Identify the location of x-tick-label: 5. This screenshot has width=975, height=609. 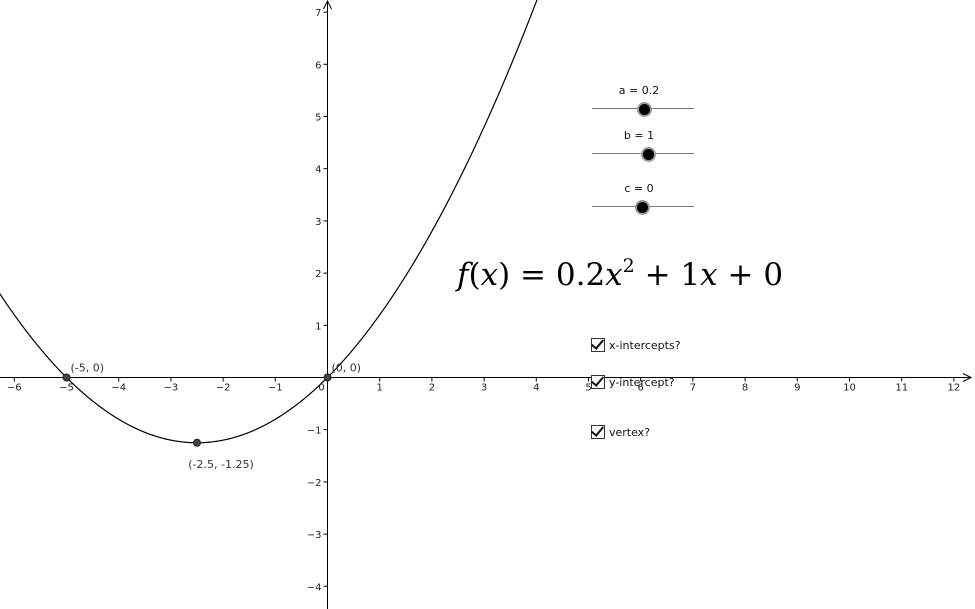
(588, 388).